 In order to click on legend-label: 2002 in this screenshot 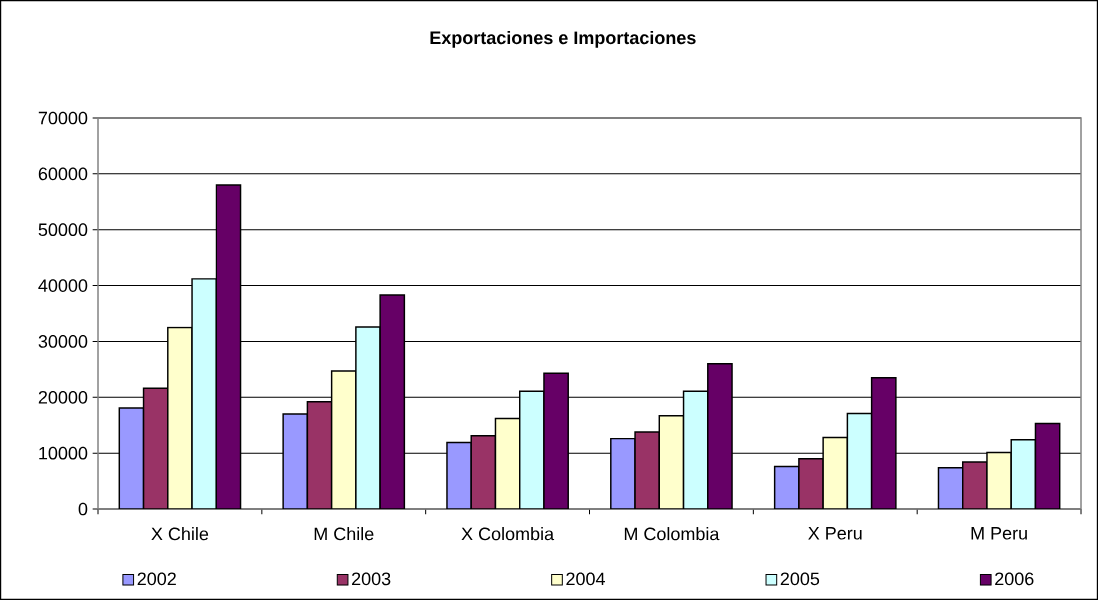, I will do `click(156, 579)`.